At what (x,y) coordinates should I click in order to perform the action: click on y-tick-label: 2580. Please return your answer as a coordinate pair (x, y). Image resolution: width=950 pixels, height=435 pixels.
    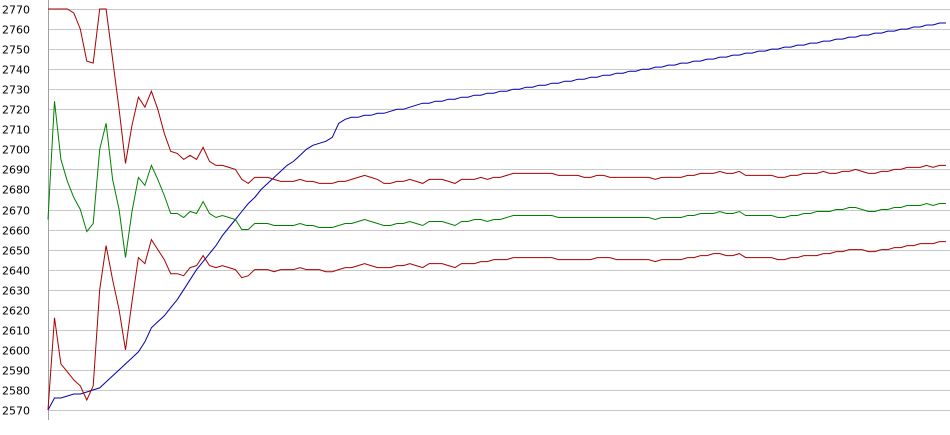
    Looking at the image, I should click on (16, 391).